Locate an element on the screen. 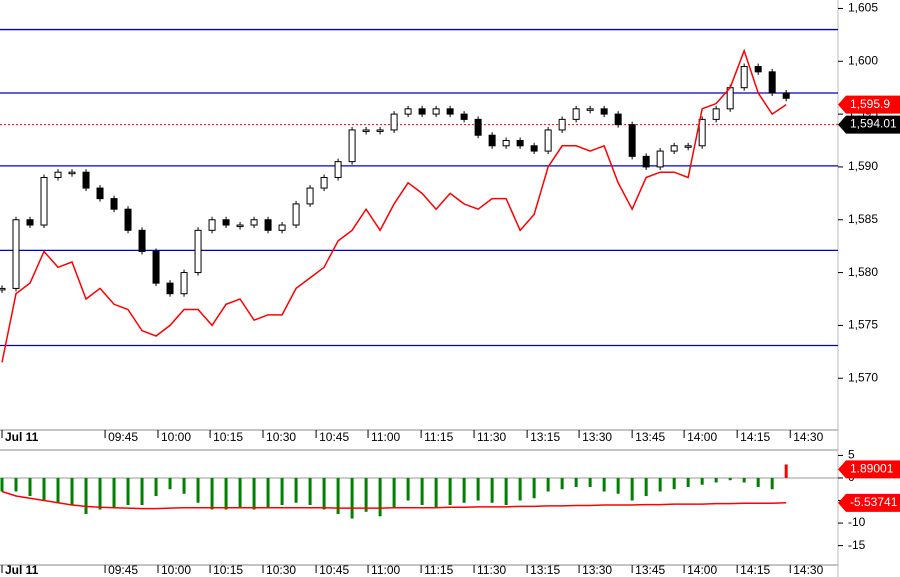  y-tick-label: 1,590 is located at coordinates (863, 166).